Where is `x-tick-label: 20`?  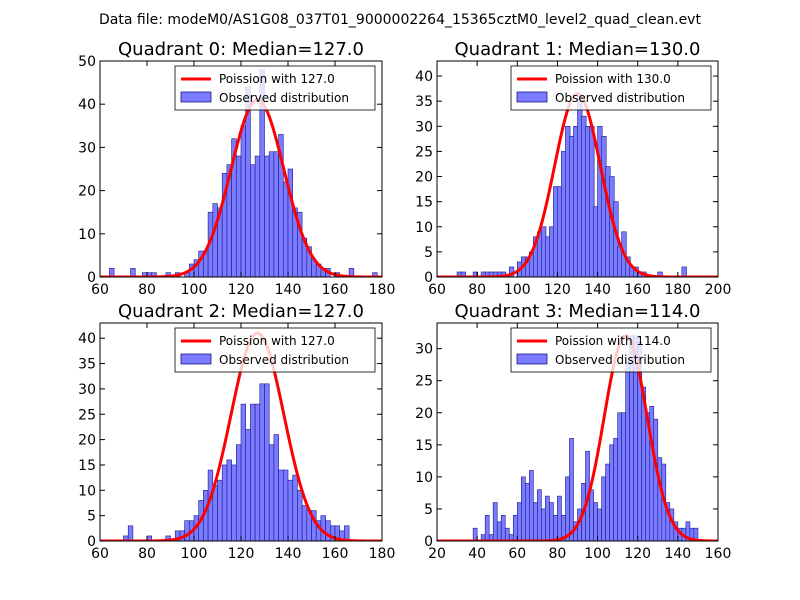 x-tick-label: 20 is located at coordinates (437, 554).